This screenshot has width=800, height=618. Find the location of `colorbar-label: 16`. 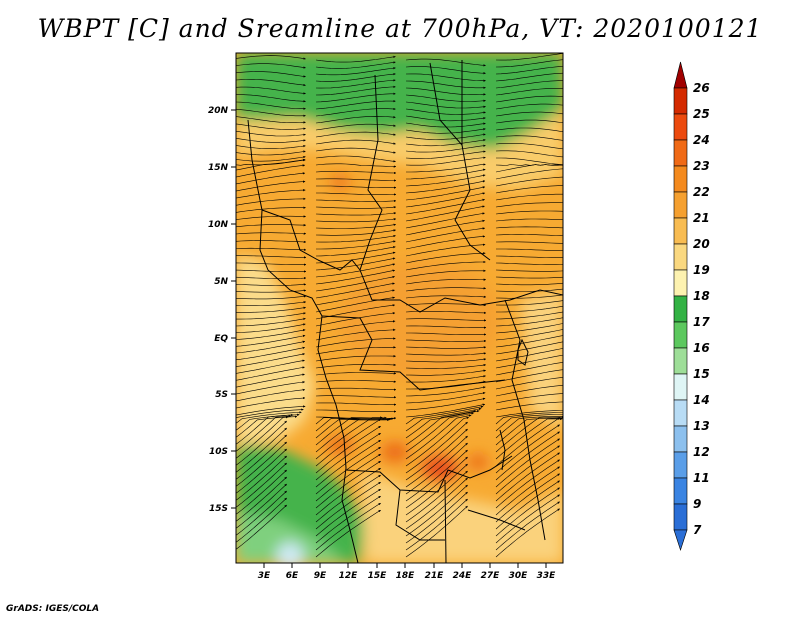

colorbar-label: 16 is located at coordinates (701, 348).